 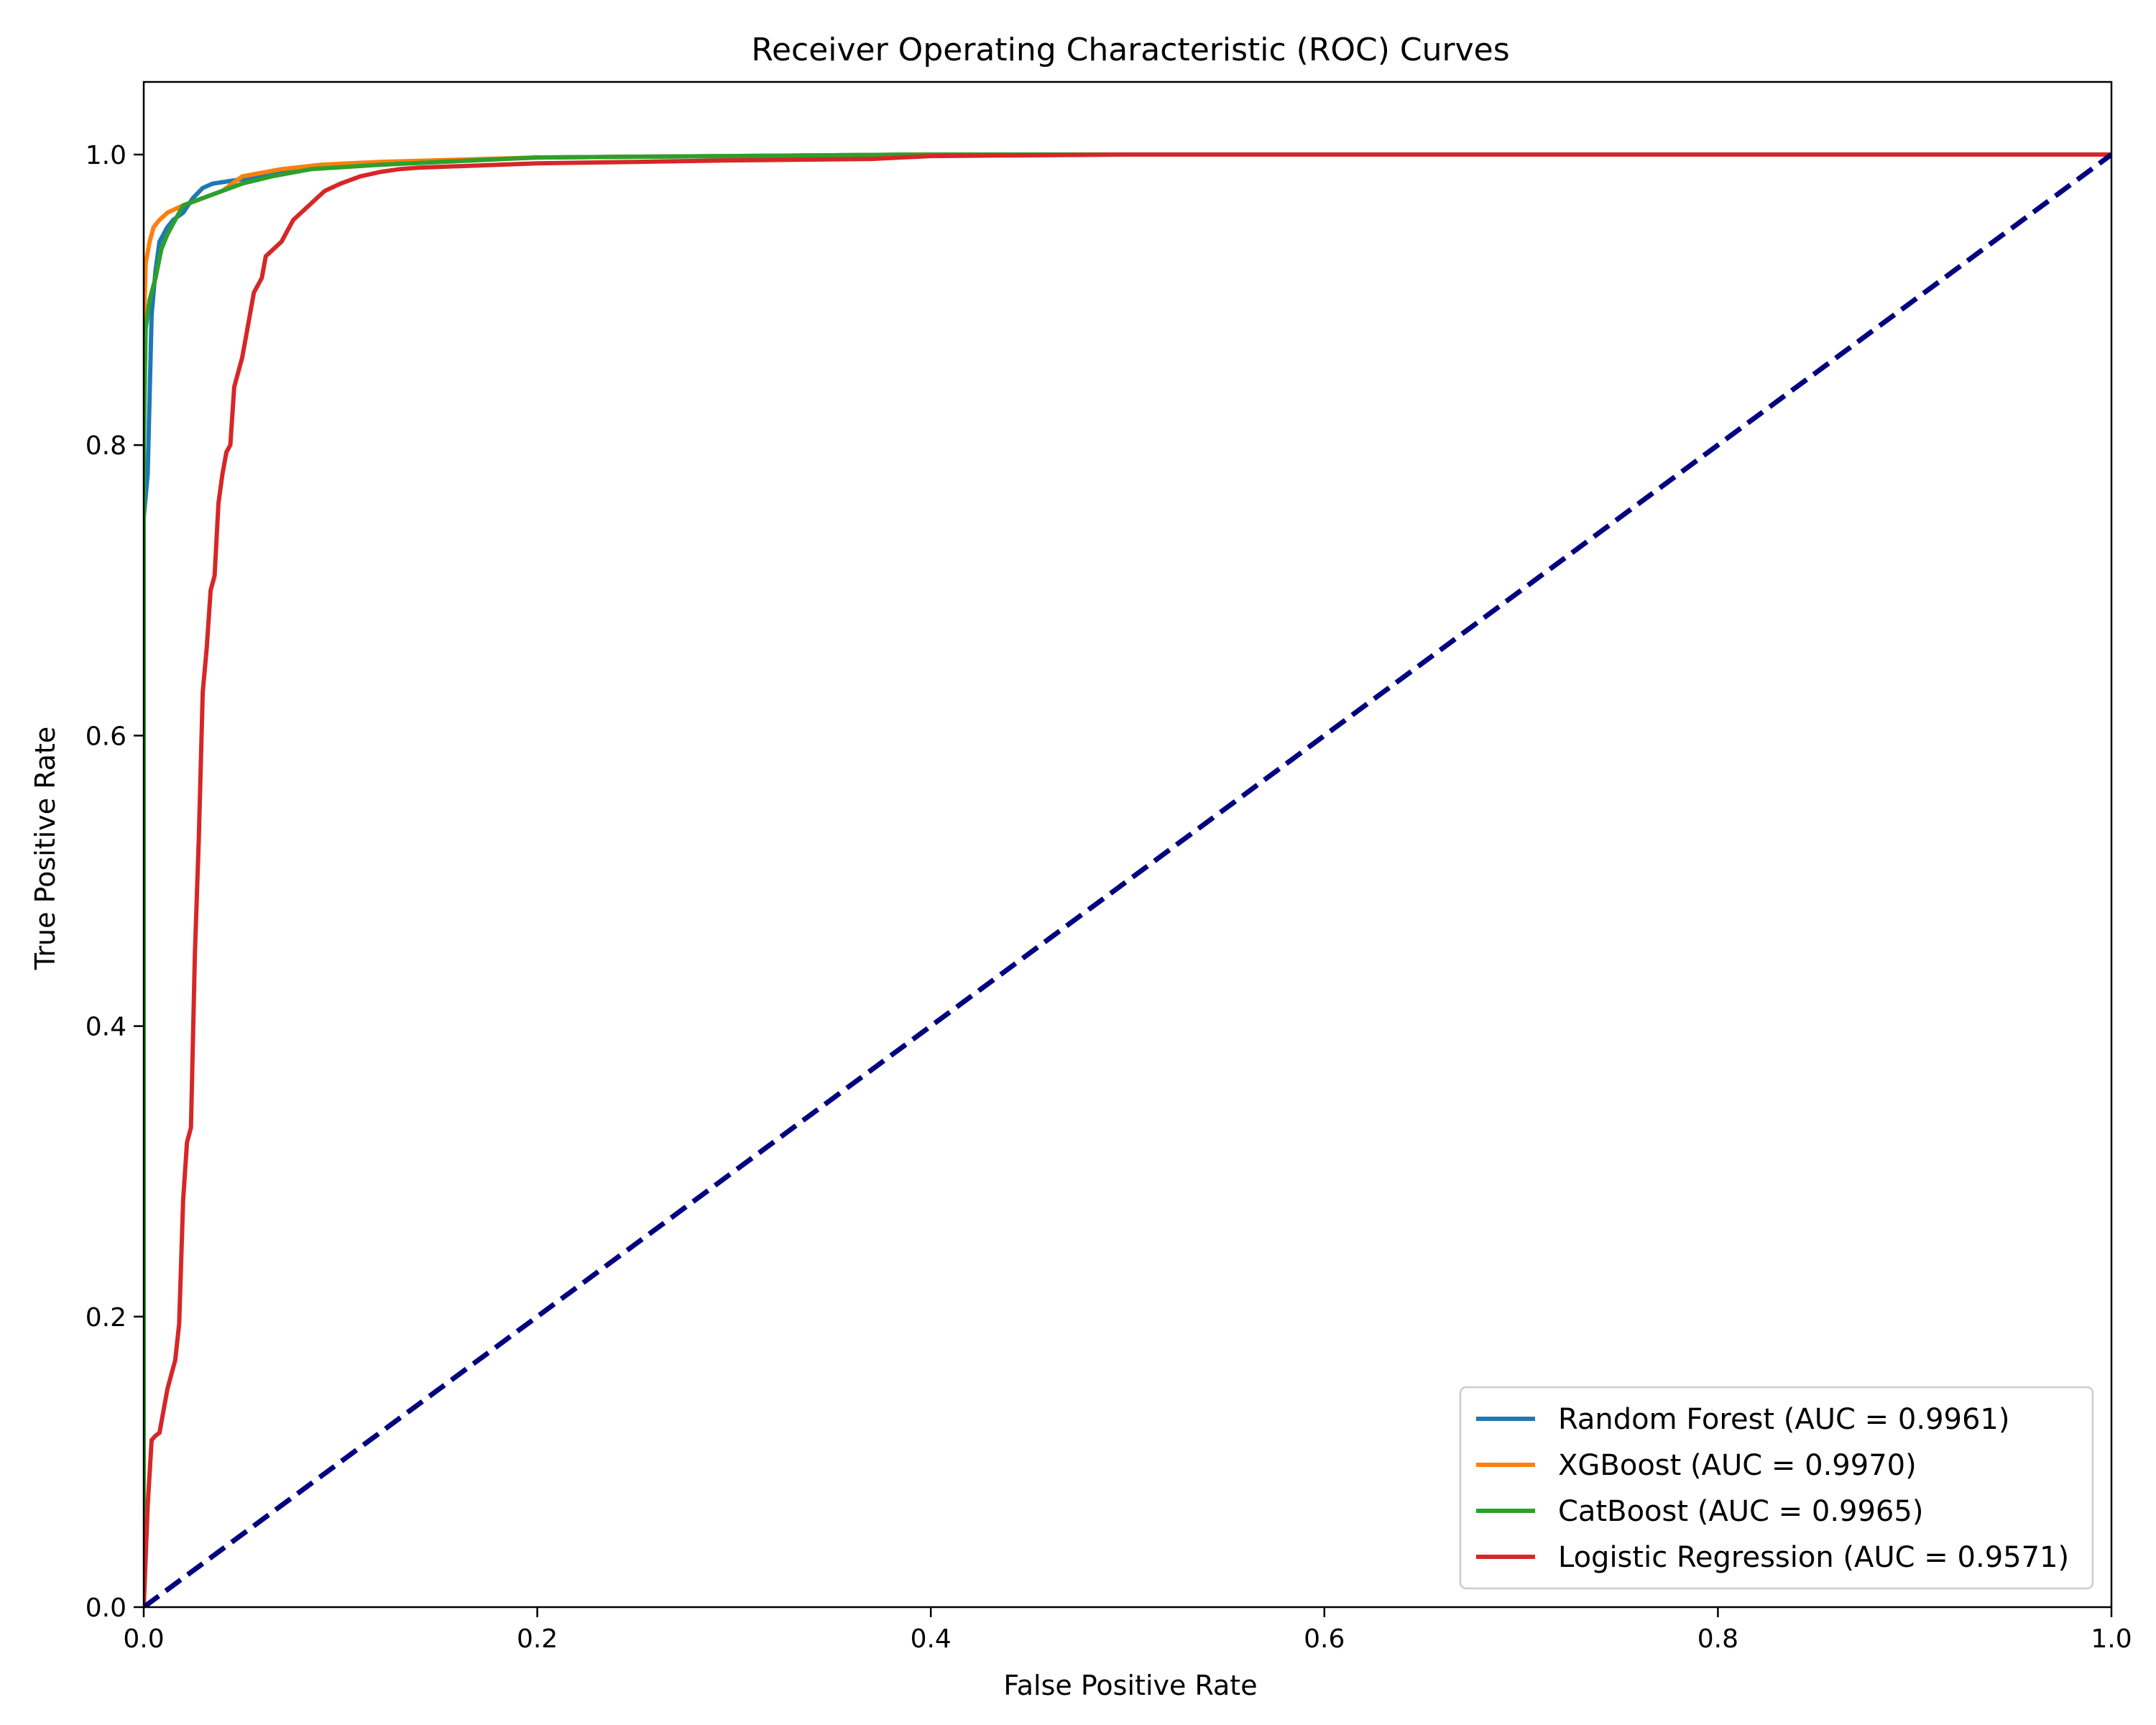 What do you see at coordinates (1718, 1639) in the screenshot?
I see `x-tick-label: 0.8` at bounding box center [1718, 1639].